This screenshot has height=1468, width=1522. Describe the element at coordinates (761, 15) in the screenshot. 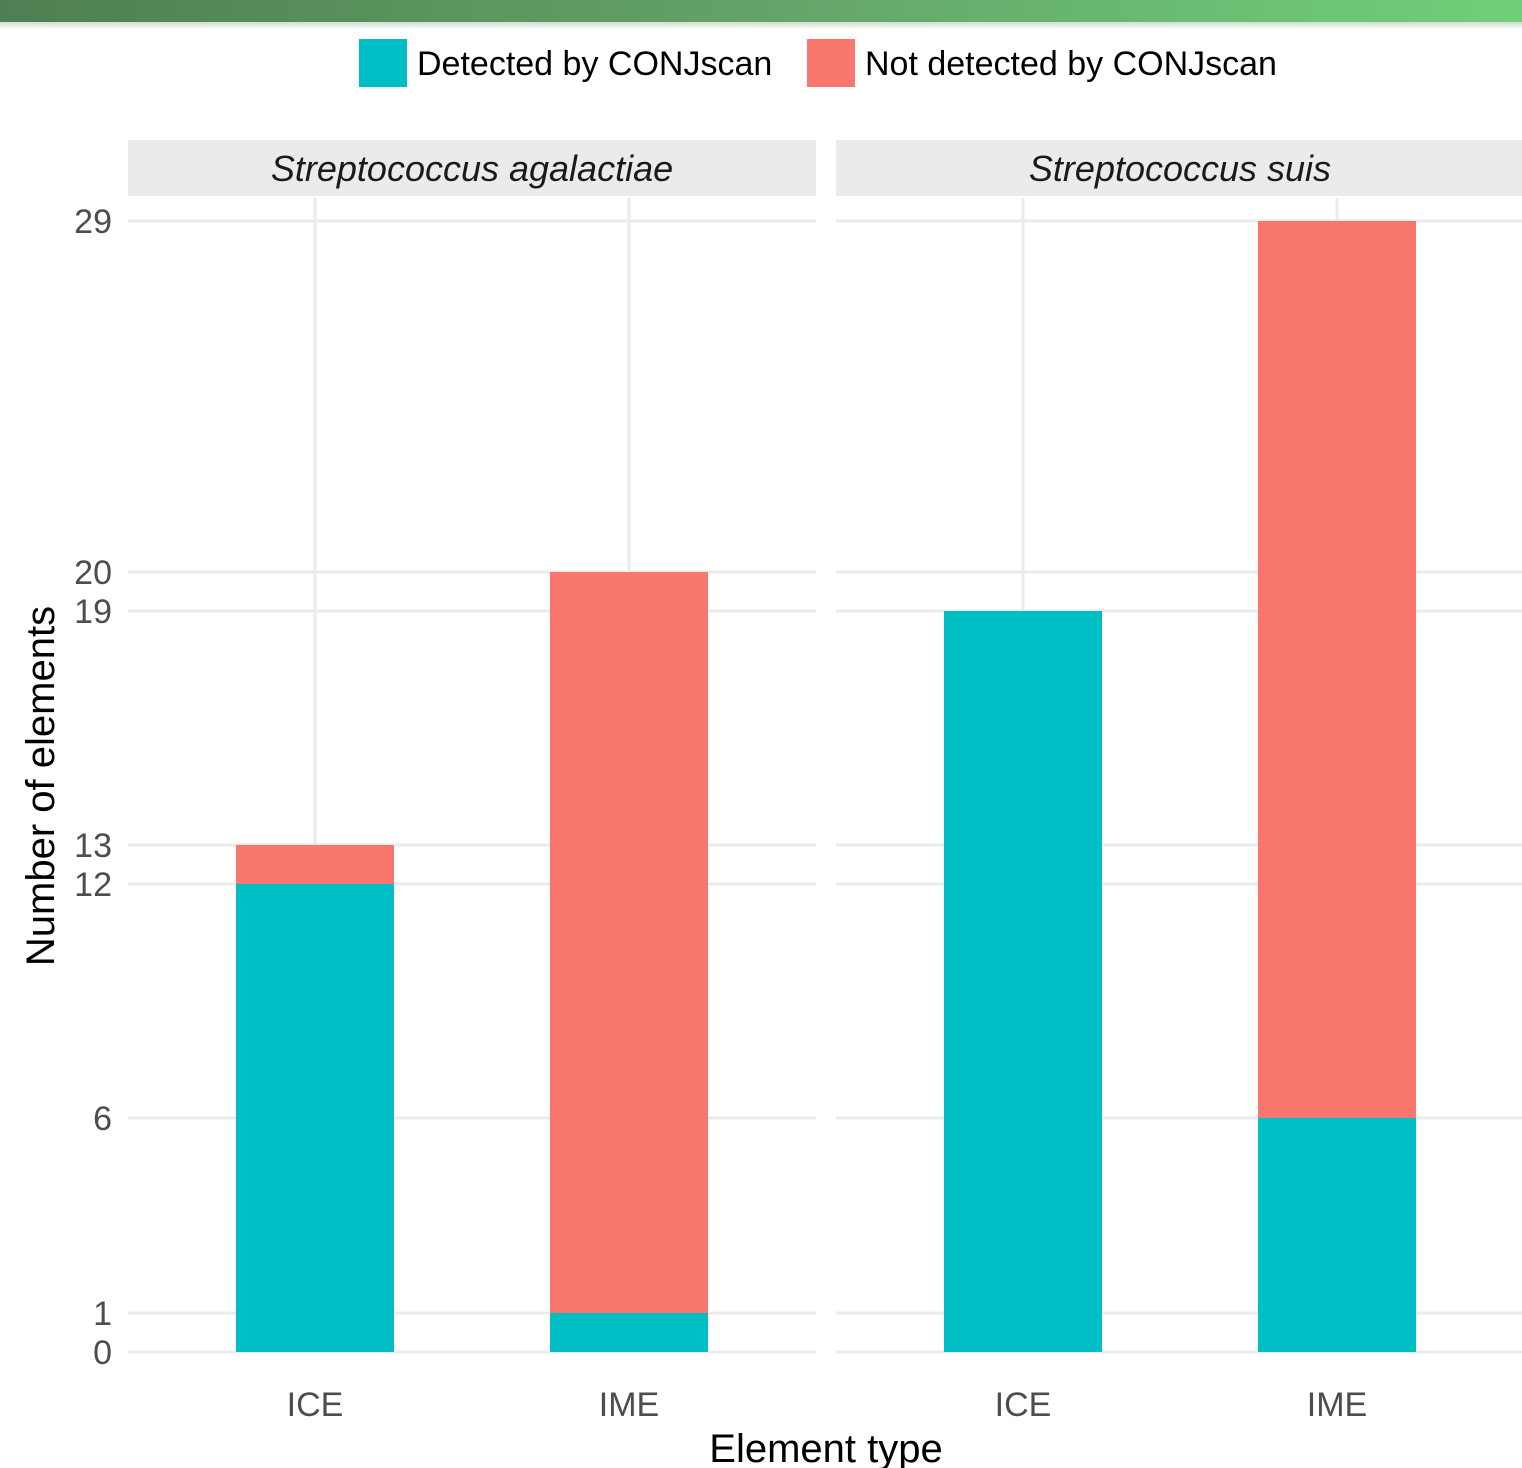

I see `top-decorative-bar` at that location.